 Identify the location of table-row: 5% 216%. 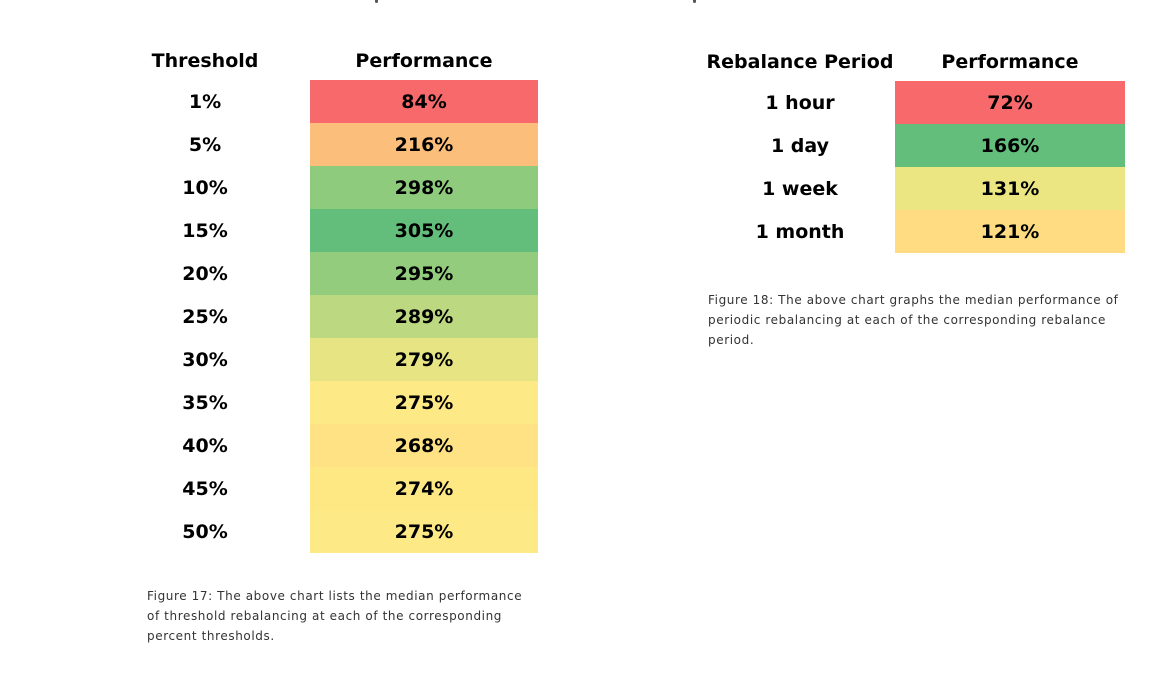
(319, 144).